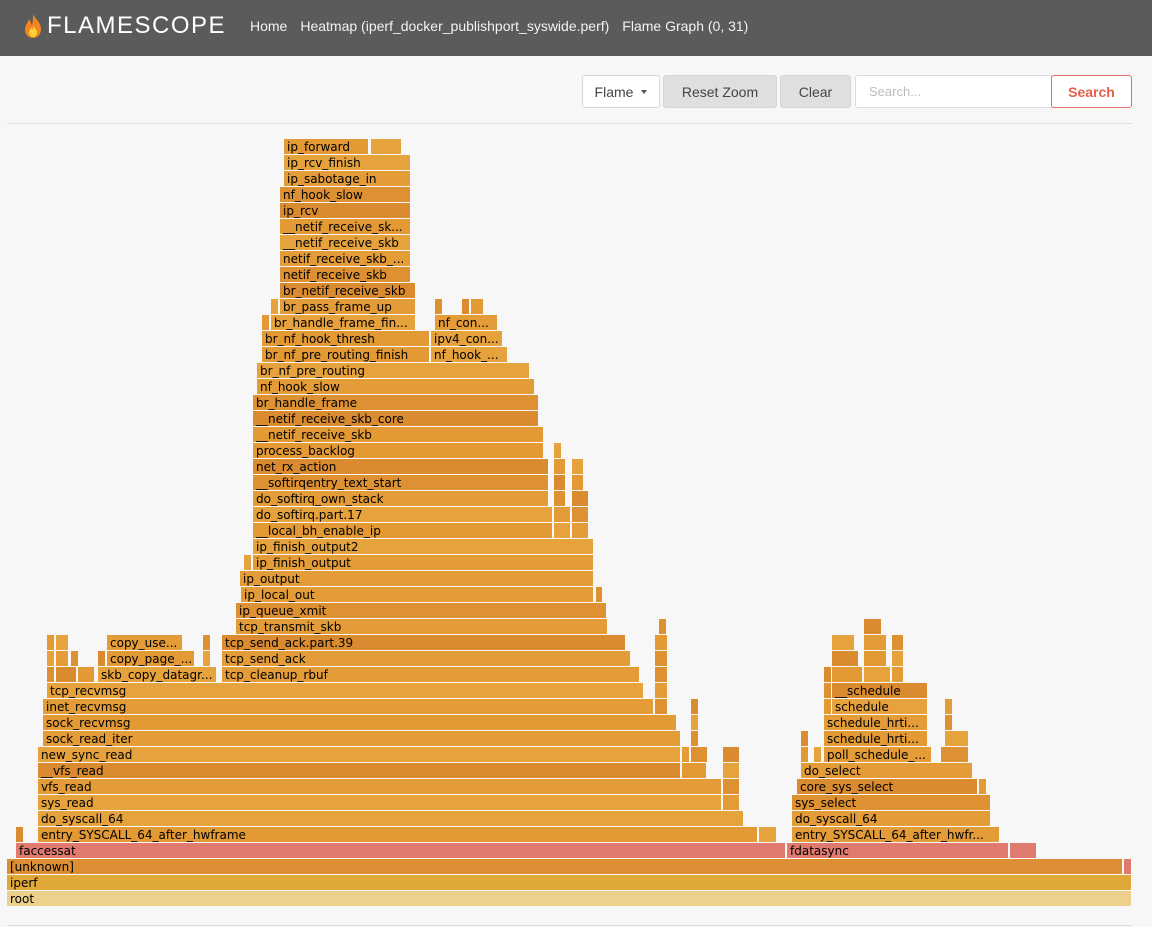 The width and height of the screenshot is (1152, 927). I want to click on flame-frame: br_nf_pre_routing, so click(393, 370).